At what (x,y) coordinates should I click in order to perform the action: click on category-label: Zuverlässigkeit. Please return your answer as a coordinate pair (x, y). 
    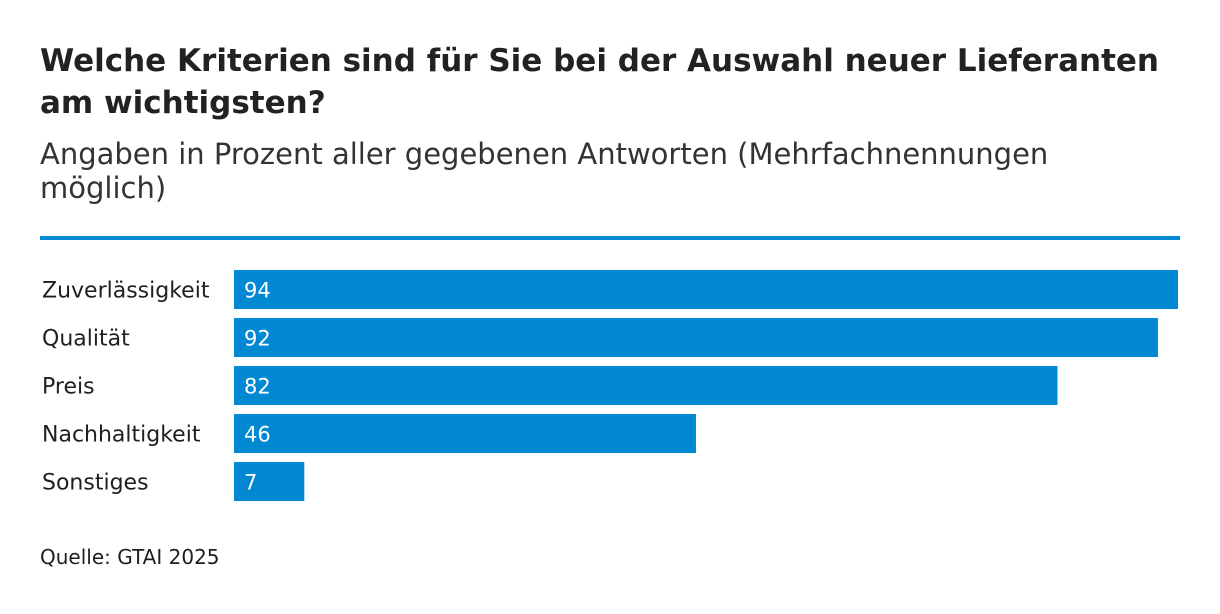
    Looking at the image, I should click on (126, 291).